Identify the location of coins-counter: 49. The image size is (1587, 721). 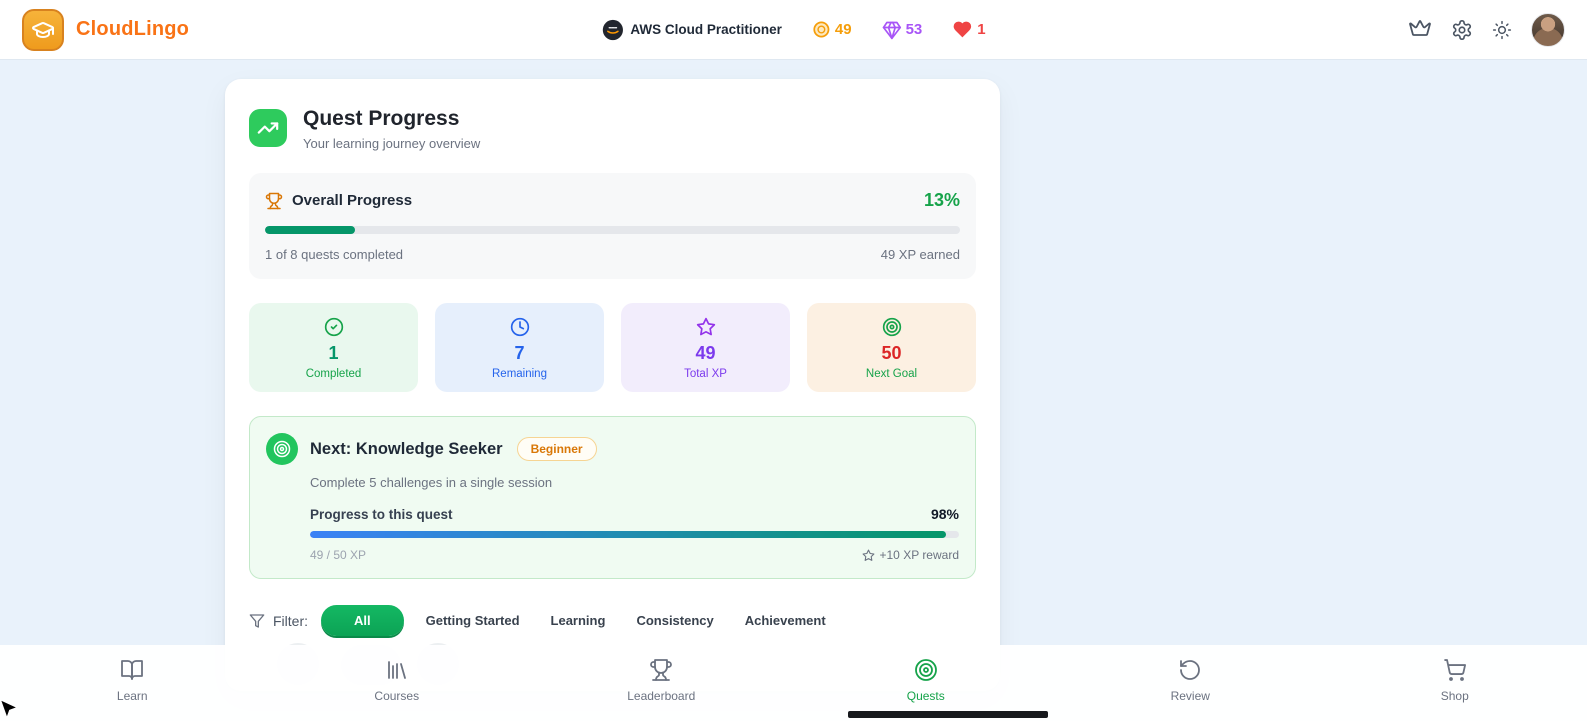
(832, 29).